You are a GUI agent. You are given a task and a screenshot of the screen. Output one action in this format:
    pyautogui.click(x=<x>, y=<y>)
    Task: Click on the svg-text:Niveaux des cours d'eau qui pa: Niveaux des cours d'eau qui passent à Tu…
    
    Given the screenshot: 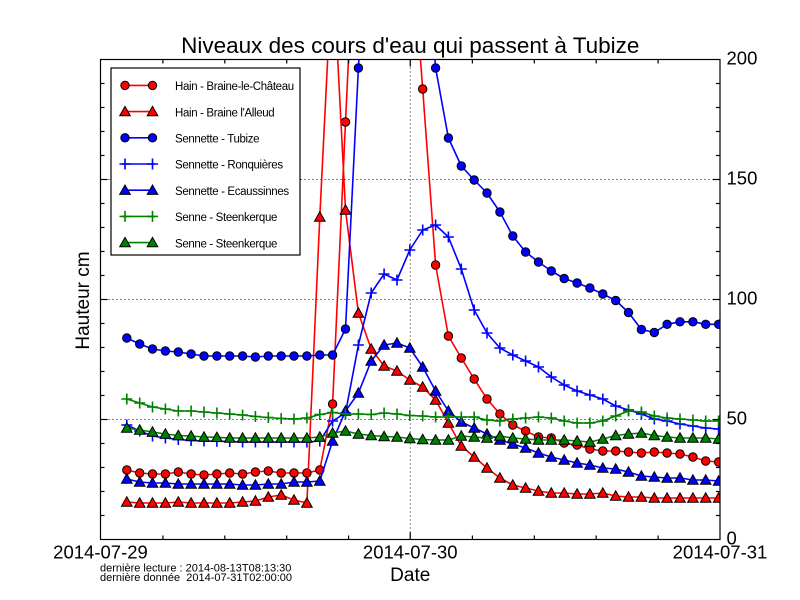 What is the action you would take?
    pyautogui.click(x=410, y=45)
    